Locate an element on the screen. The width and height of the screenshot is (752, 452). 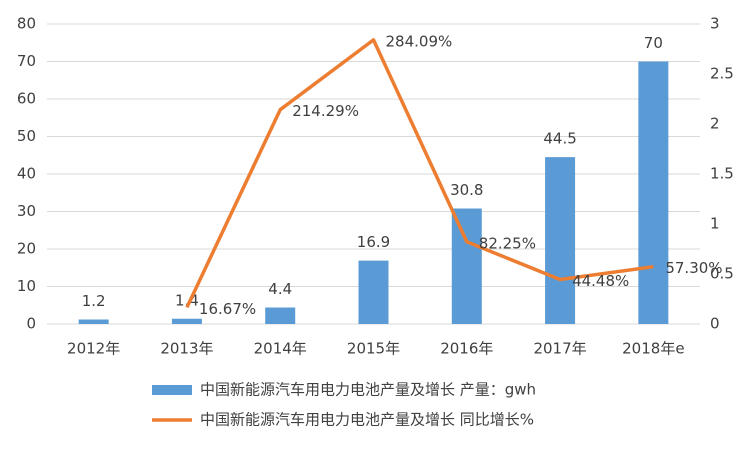
data-label: 30.8 is located at coordinates (466, 190).